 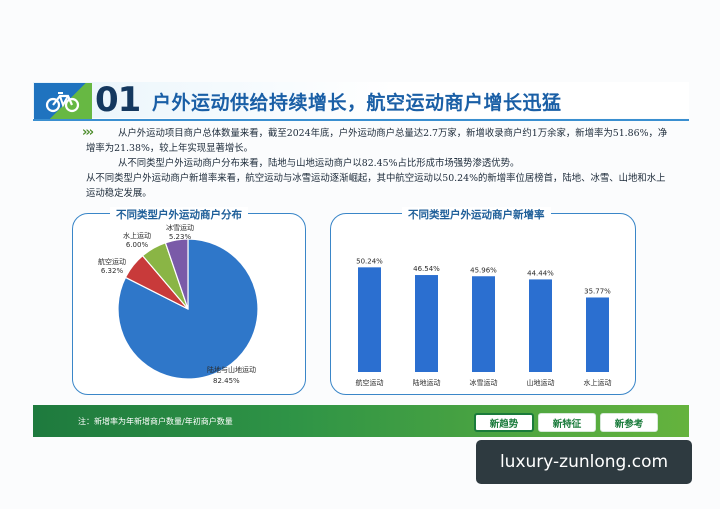 I want to click on pie-slice-label: 6.00%, so click(x=137, y=245).